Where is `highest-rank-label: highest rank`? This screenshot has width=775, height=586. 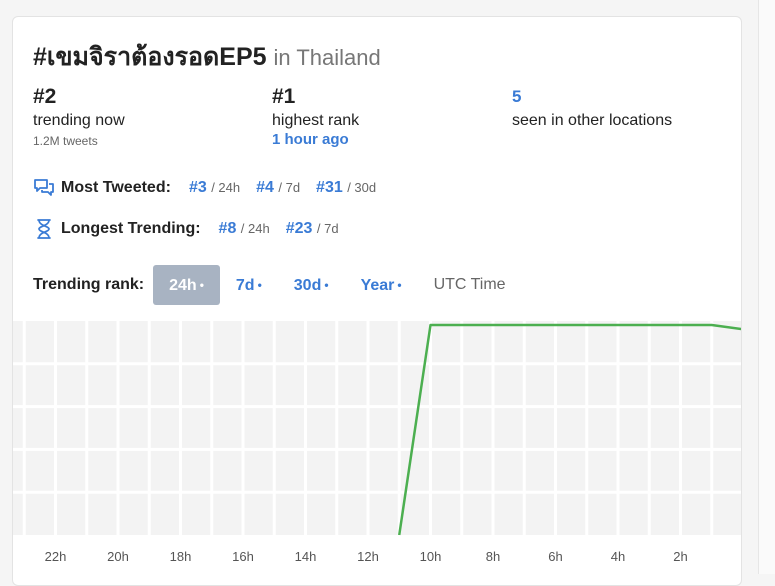 highest-rank-label: highest rank is located at coordinates (316, 120).